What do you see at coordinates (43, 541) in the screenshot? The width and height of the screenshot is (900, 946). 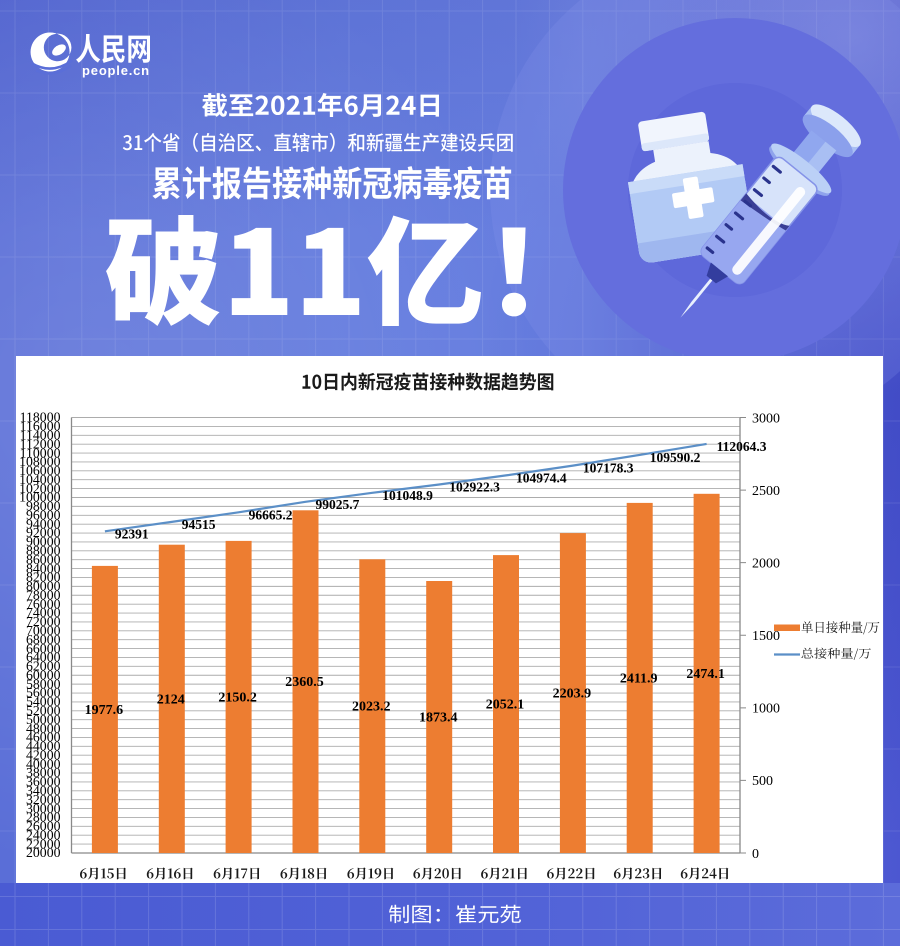 I see `svg-text: 90000` at bounding box center [43, 541].